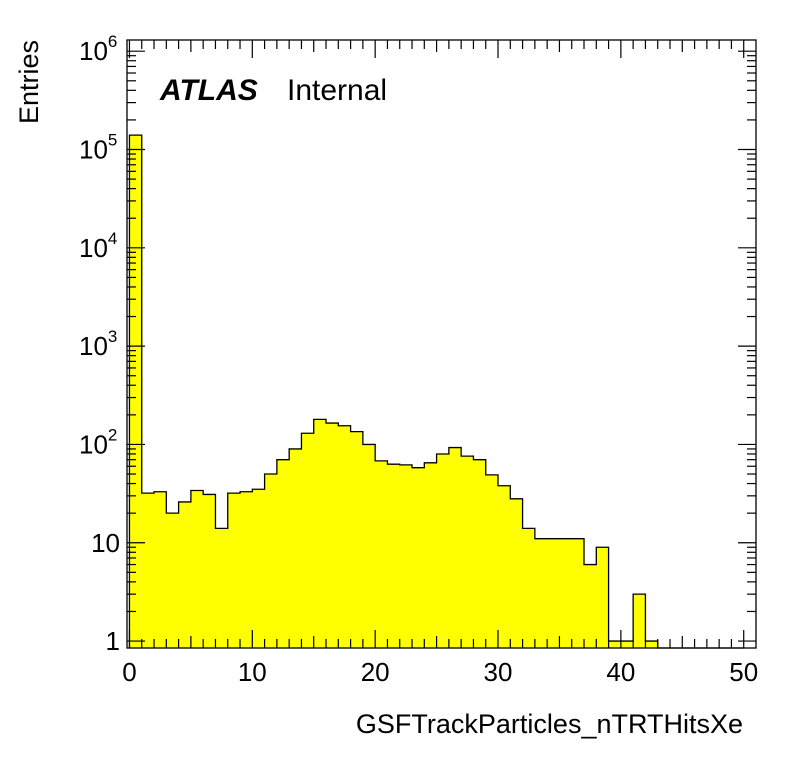 The height and width of the screenshot is (772, 796). I want to click on y-tick-label: 10⁶, so click(98, 49).